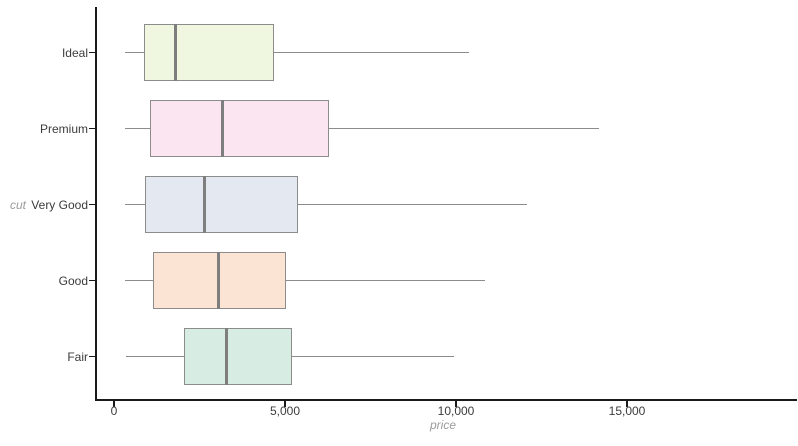 The height and width of the screenshot is (446, 798). What do you see at coordinates (456, 411) in the screenshot?
I see `x-tick-label: 10,000` at bounding box center [456, 411].